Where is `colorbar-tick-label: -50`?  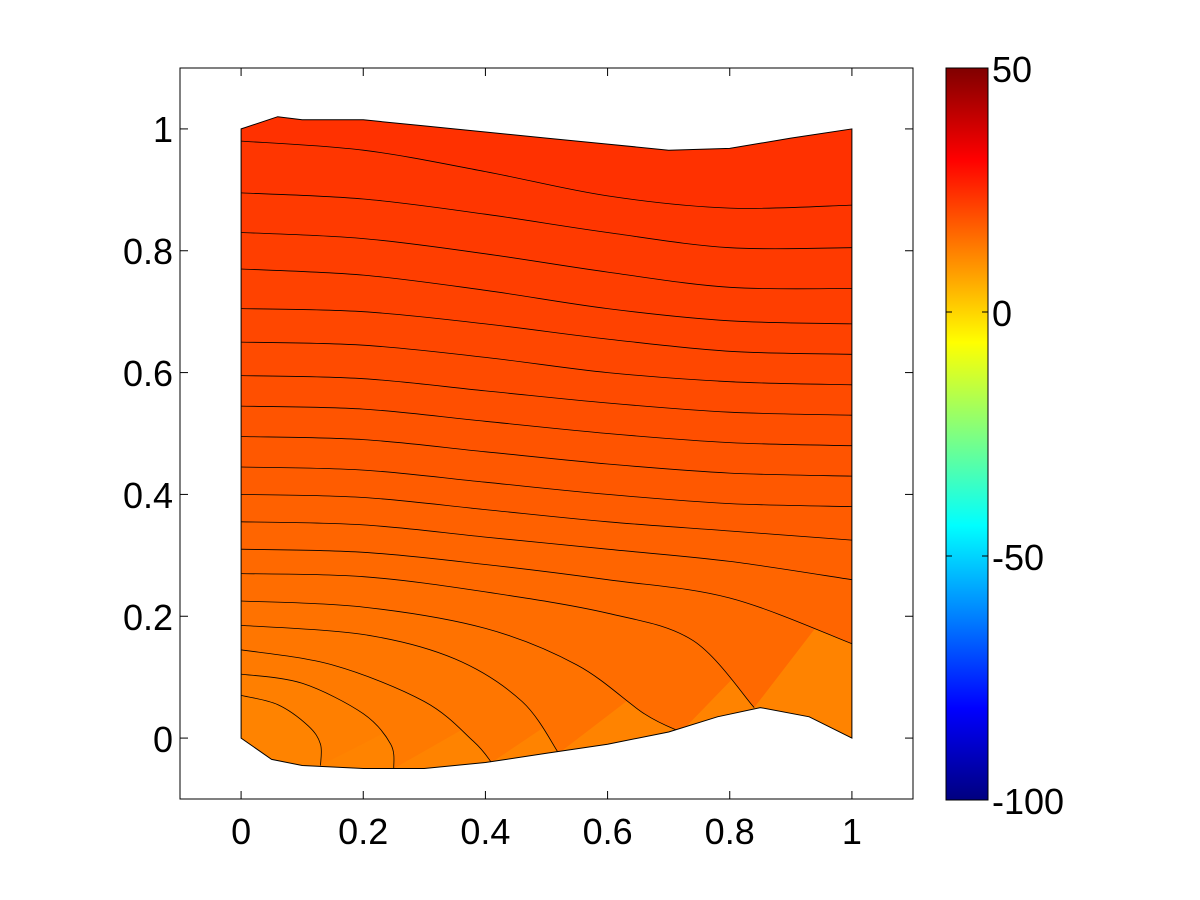 colorbar-tick-label: -50 is located at coordinates (1018, 557).